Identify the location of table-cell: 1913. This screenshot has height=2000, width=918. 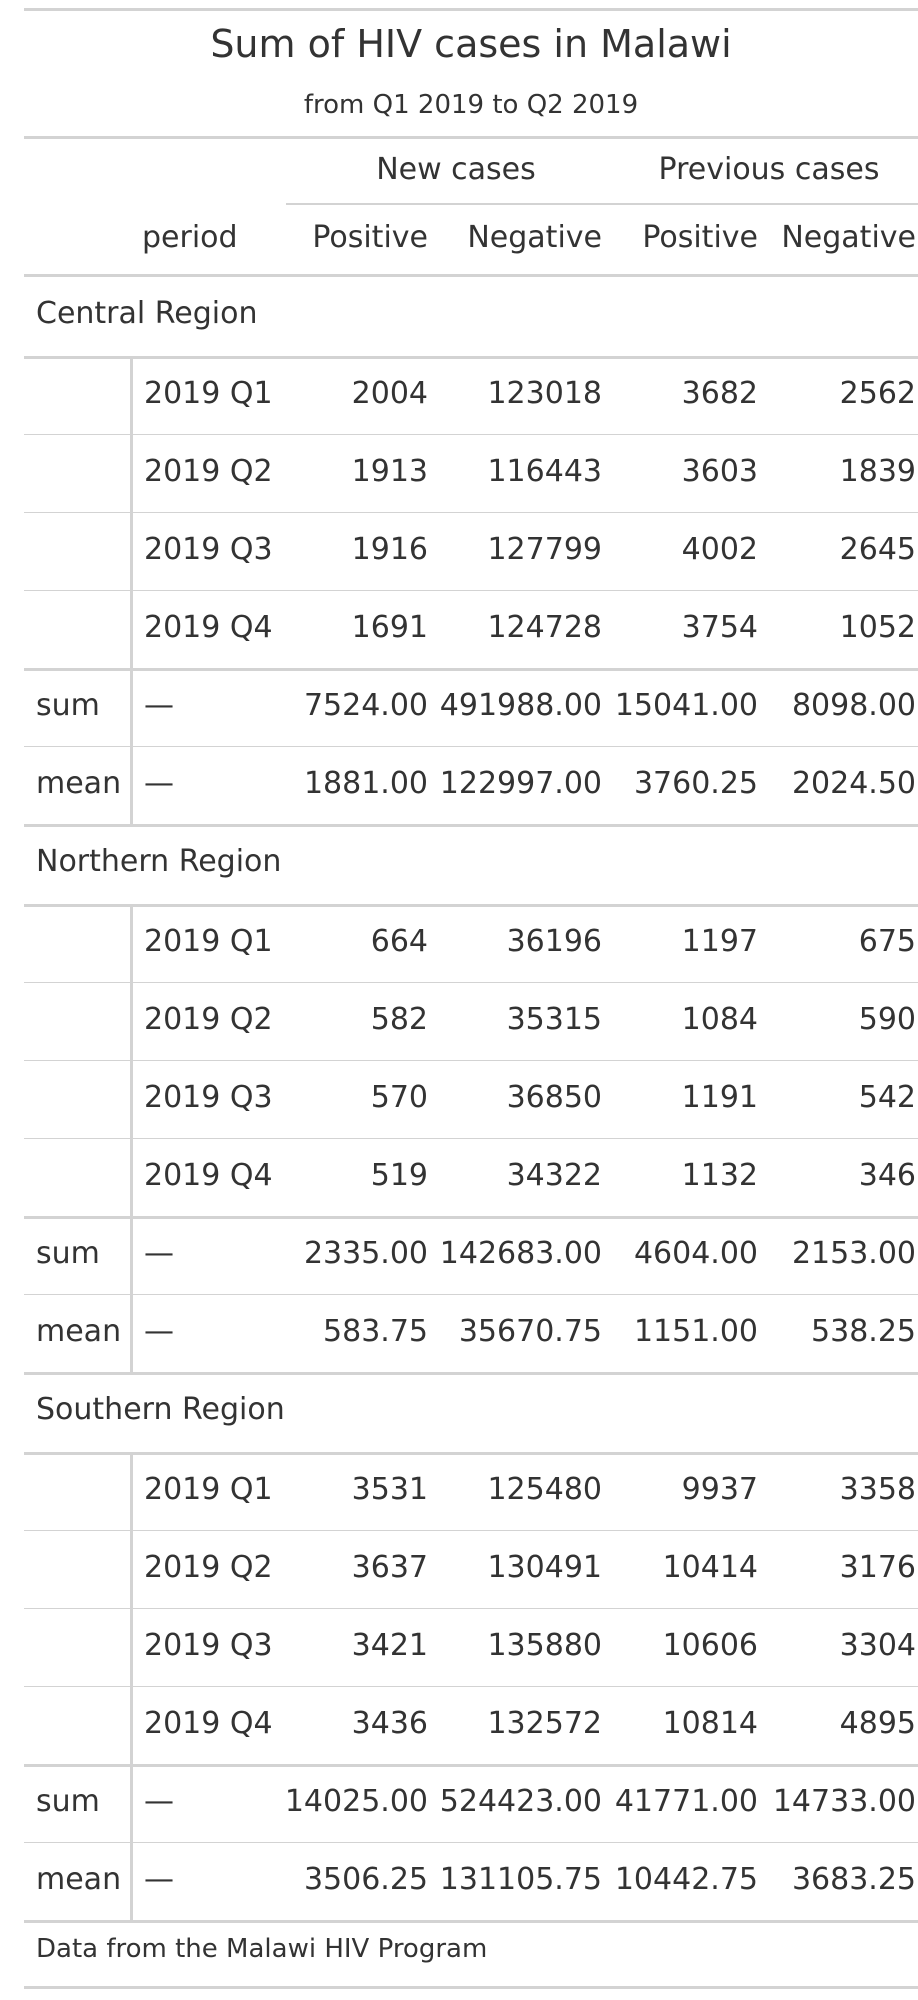
(389, 471).